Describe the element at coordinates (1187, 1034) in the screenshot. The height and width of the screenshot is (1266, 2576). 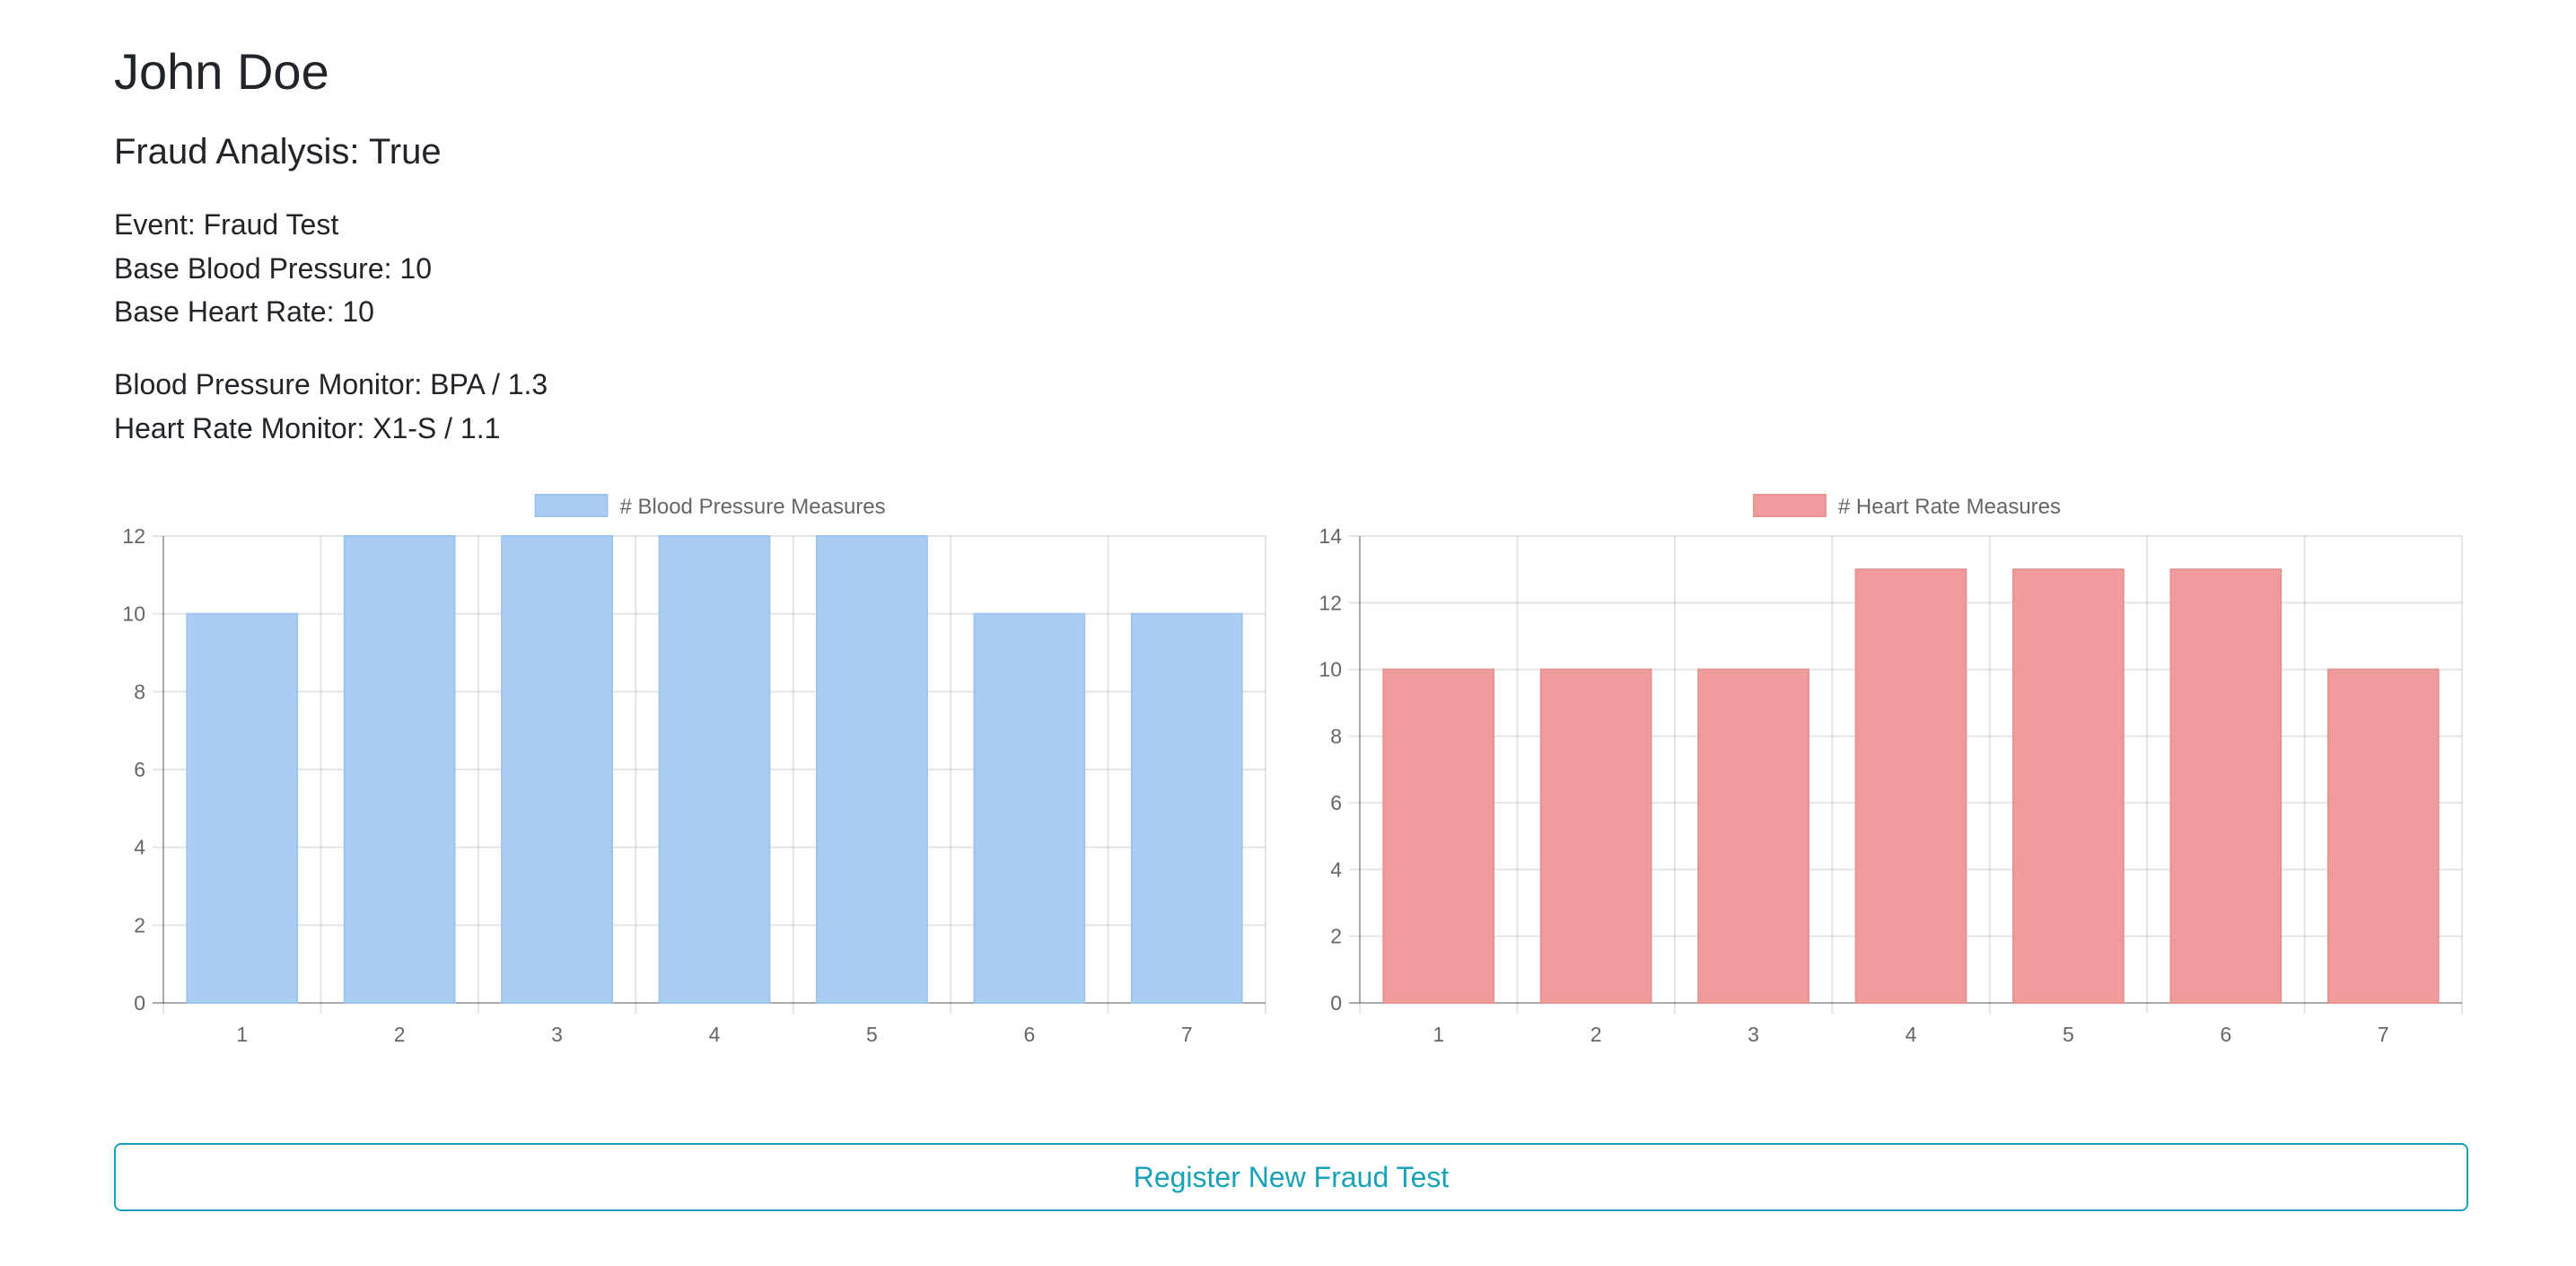
I see `bp-chart-x-tick-label: 7` at that location.